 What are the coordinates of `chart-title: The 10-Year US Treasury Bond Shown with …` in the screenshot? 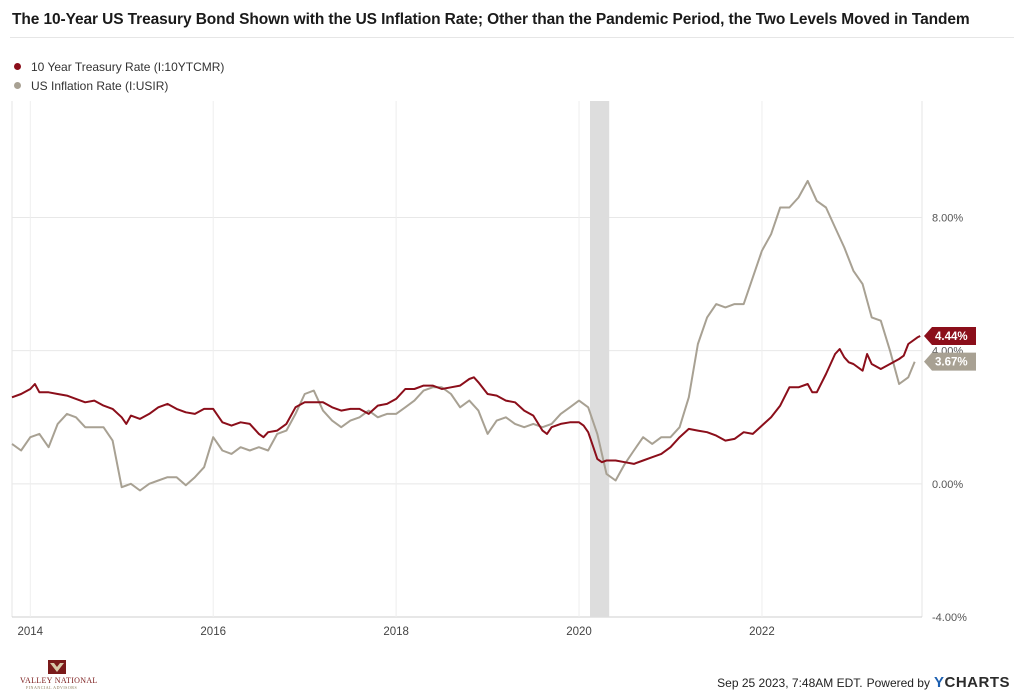 It's located at (491, 19).